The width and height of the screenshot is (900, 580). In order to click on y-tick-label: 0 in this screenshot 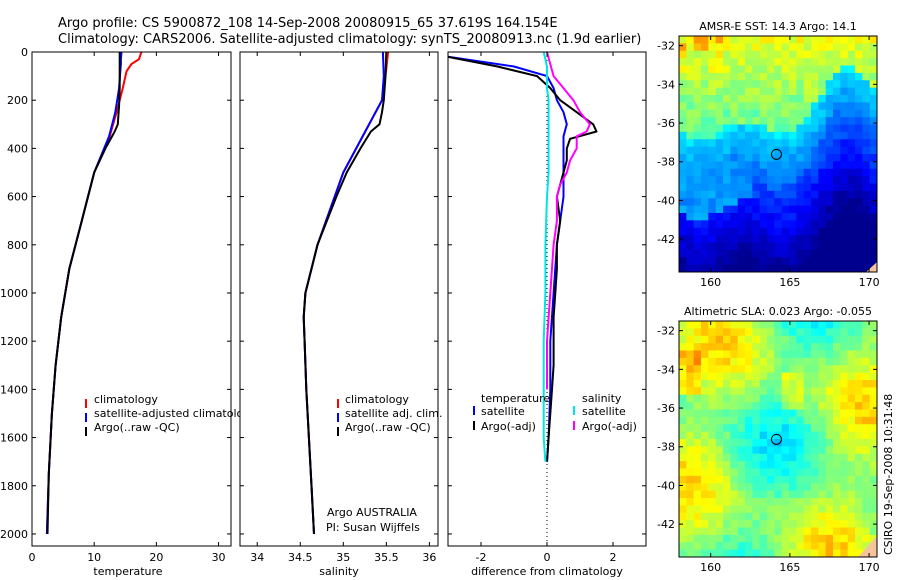, I will do `click(24, 52)`.